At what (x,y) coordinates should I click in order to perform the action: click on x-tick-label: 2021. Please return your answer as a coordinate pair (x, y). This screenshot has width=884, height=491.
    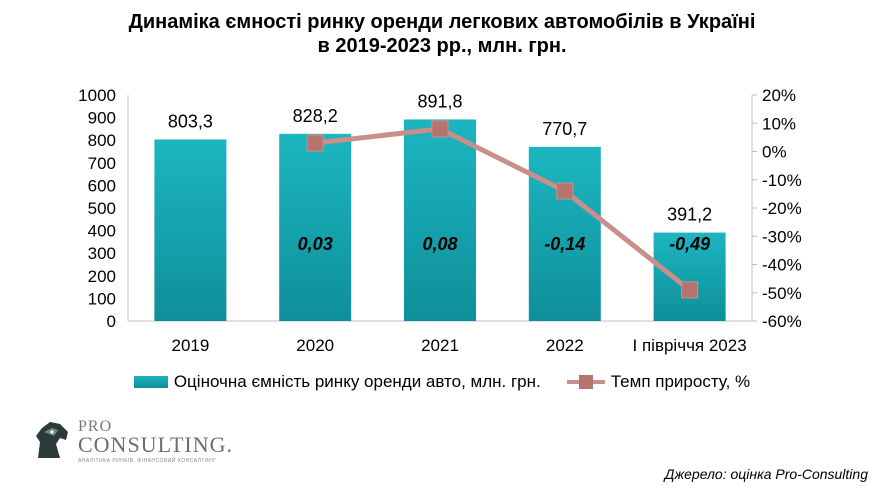
    Looking at the image, I should click on (440, 345).